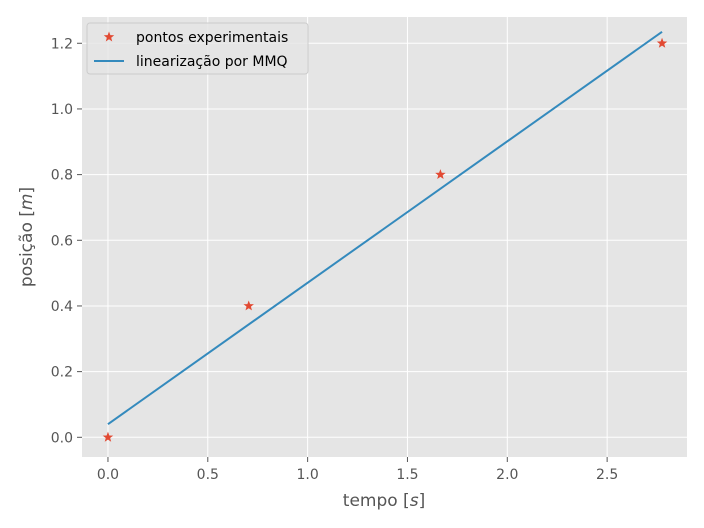 The image size is (704, 528). What do you see at coordinates (62, 44) in the screenshot?
I see `y-tick-label: 1.2` at bounding box center [62, 44].